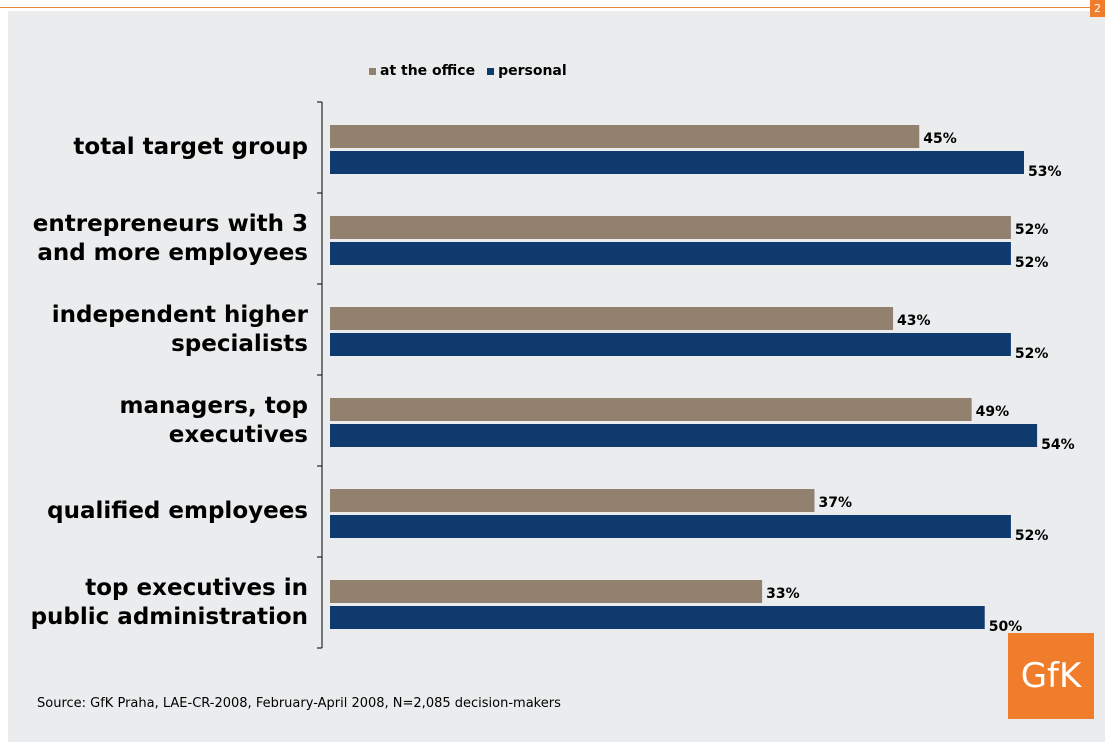 The width and height of the screenshot is (1105, 742). I want to click on category-label-top-executives-in-public-administration: top executives in public administration, so click(169, 602).